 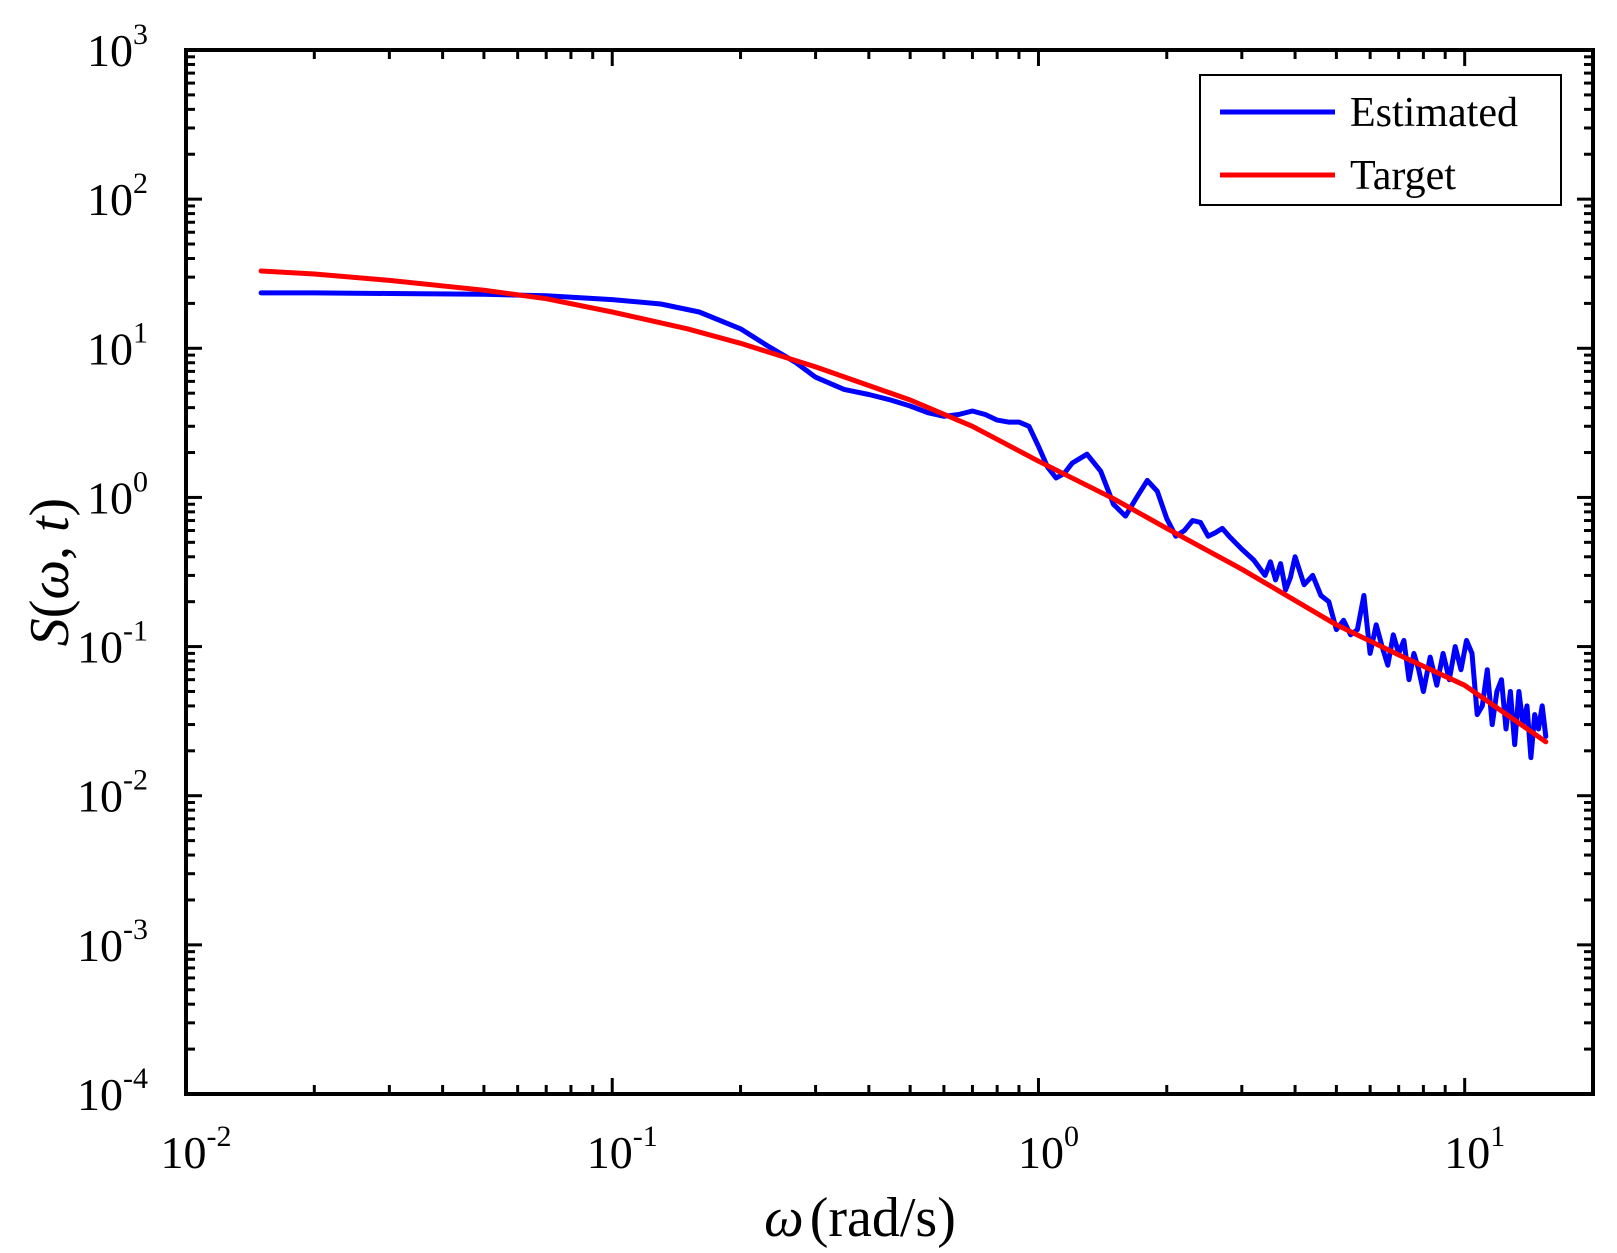 What do you see at coordinates (1434, 113) in the screenshot?
I see `legend-label-estimated: Estimated` at bounding box center [1434, 113].